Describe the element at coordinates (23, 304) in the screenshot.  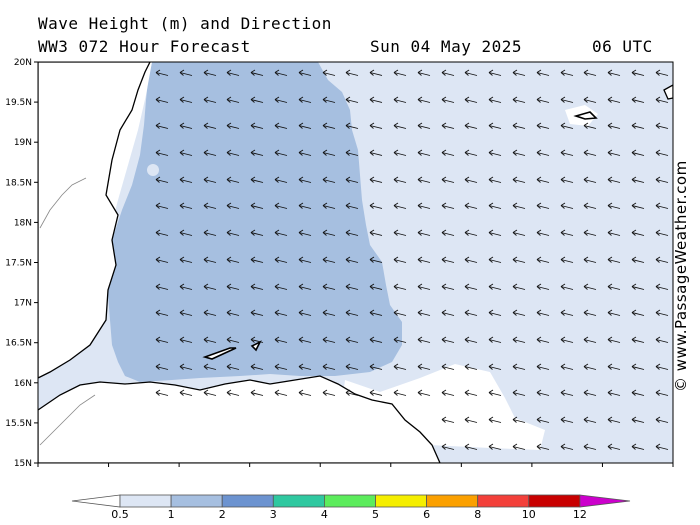
I see `lat-label: 17N` at that location.